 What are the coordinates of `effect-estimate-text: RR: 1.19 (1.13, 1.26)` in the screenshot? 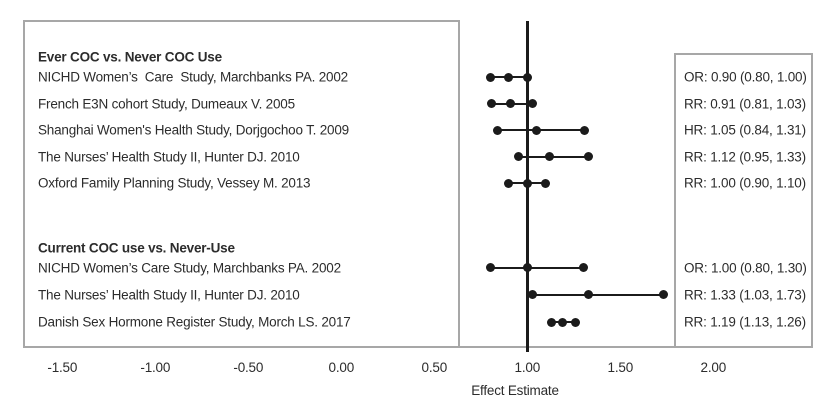 It's located at (745, 322).